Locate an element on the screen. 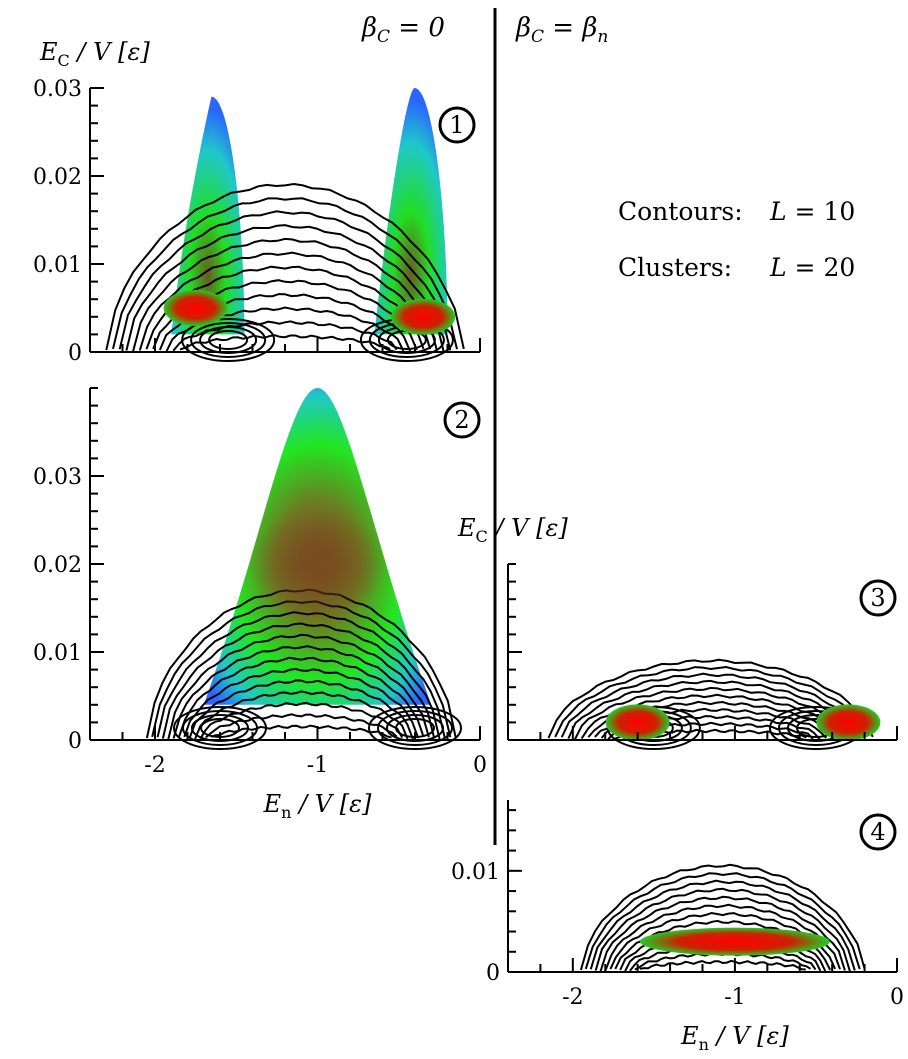 The image size is (908, 1059). legend: Contours: L = 10 Clusters: L = 20 is located at coordinates (736, 239).